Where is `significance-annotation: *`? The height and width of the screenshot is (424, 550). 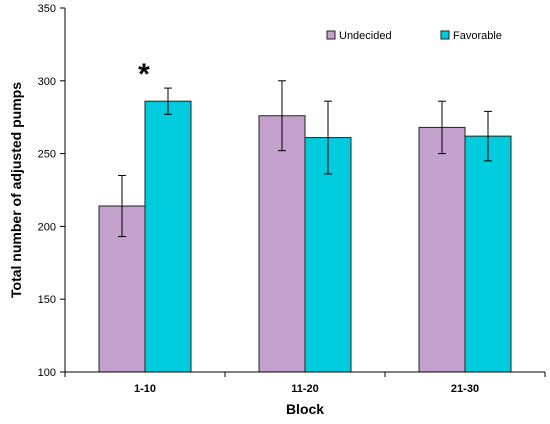
significance-annotation: * is located at coordinates (144, 74).